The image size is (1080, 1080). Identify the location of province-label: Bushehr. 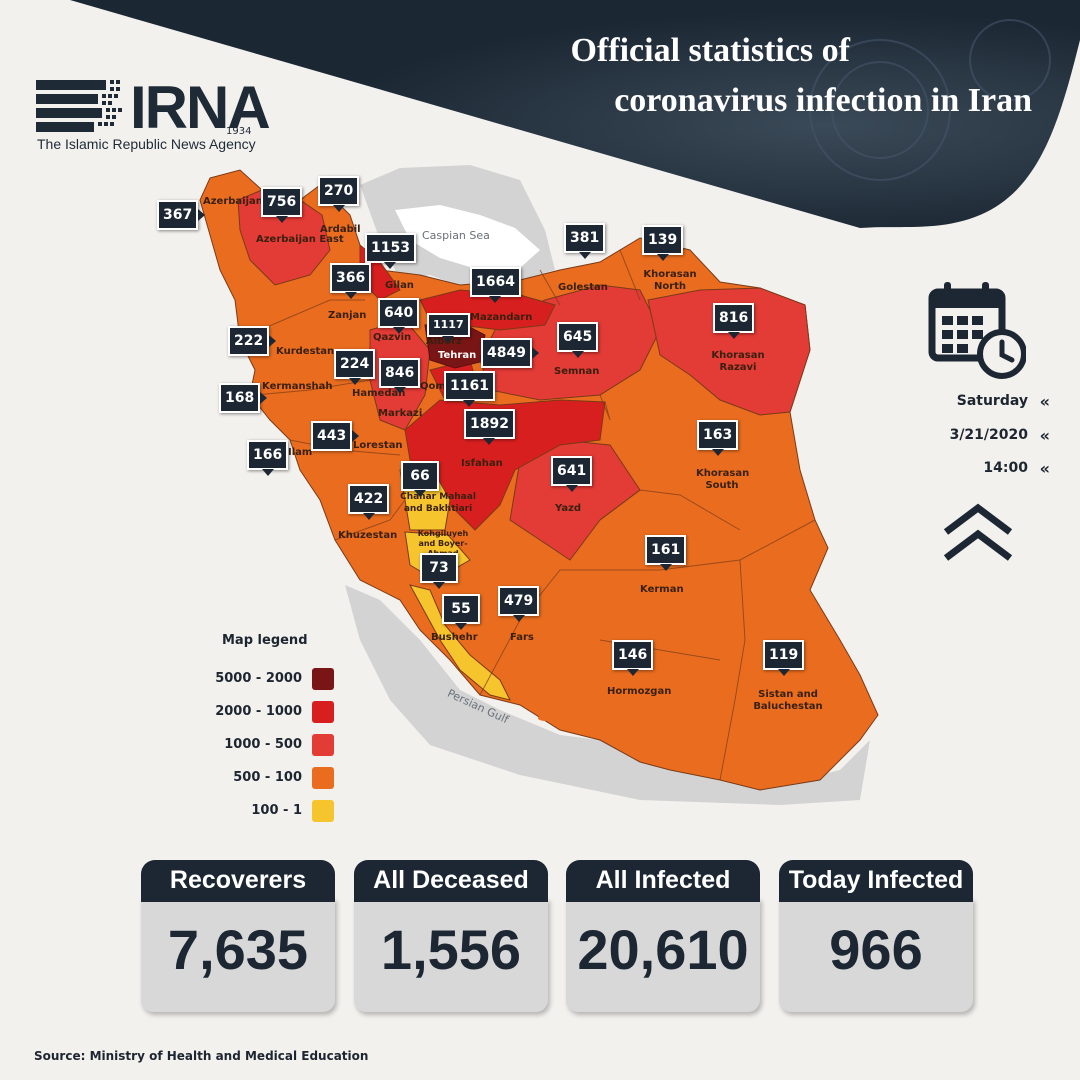
(454, 637).